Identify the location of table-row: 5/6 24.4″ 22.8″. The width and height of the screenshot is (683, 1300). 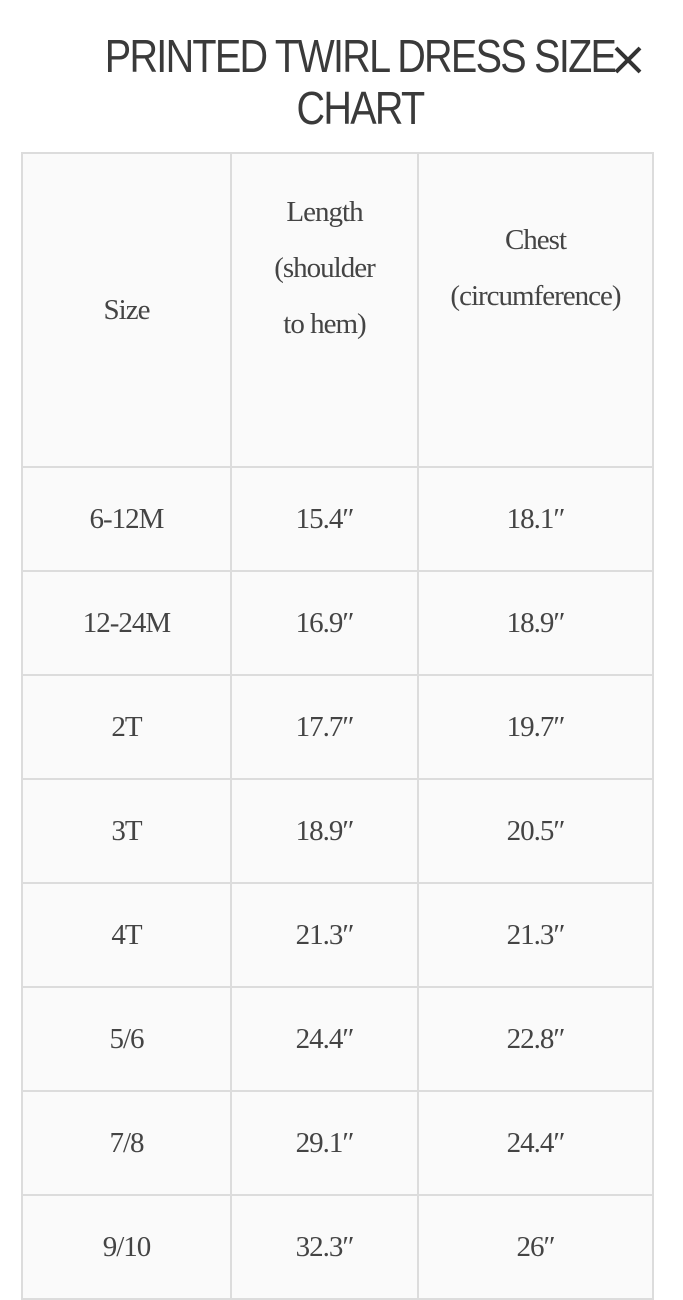
(337, 1039).